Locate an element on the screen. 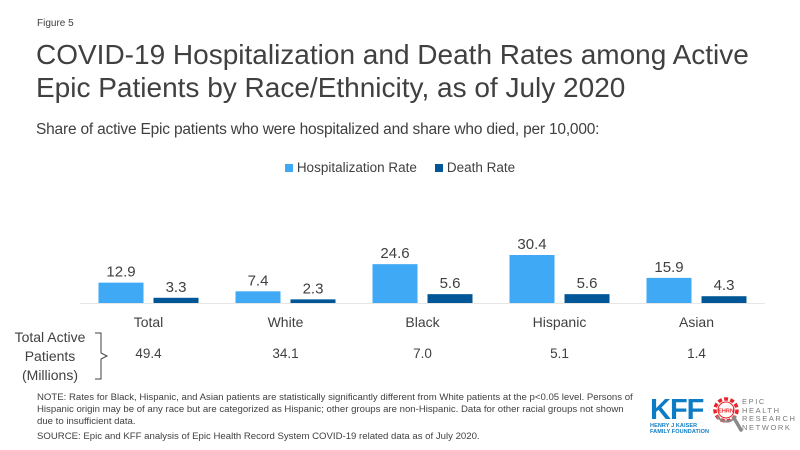  legend-label-death: Death Rate is located at coordinates (481, 167).